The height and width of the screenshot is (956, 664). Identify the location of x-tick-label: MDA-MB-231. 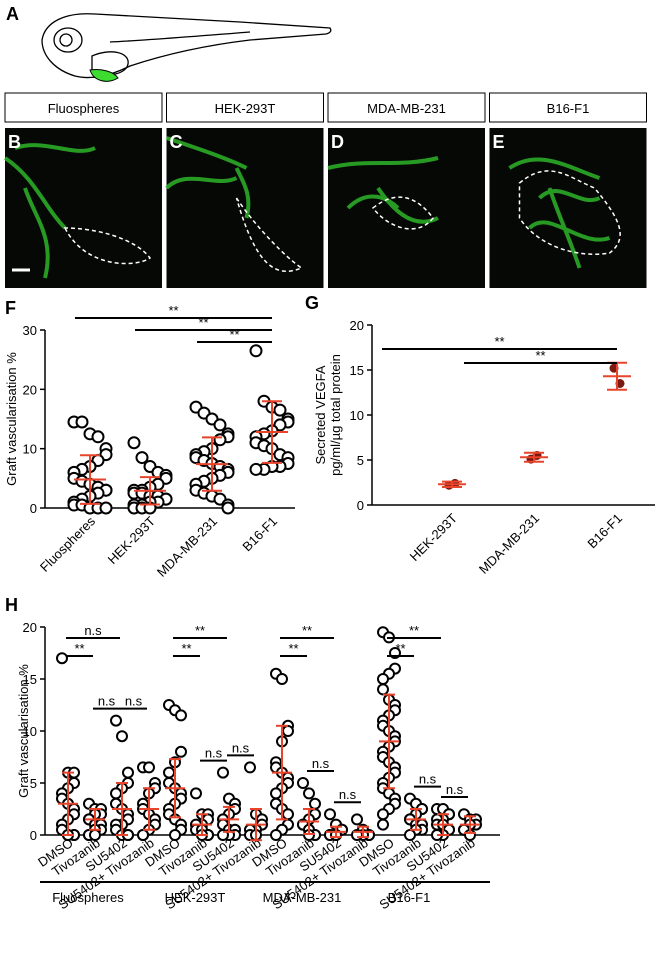
(509, 544).